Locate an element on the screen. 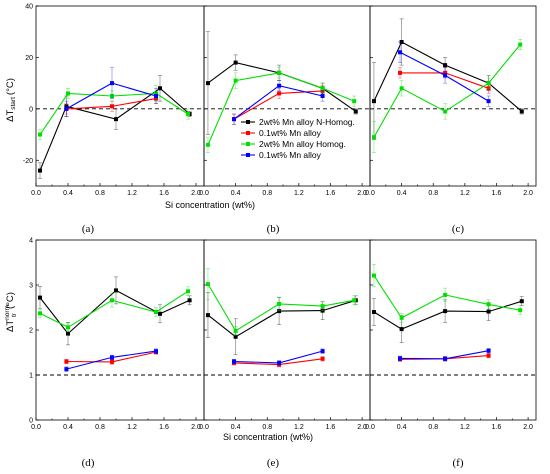  panel-f: 0.0 0.4 0.8 1.2 1.6 2.0 is located at coordinates (451, 335).